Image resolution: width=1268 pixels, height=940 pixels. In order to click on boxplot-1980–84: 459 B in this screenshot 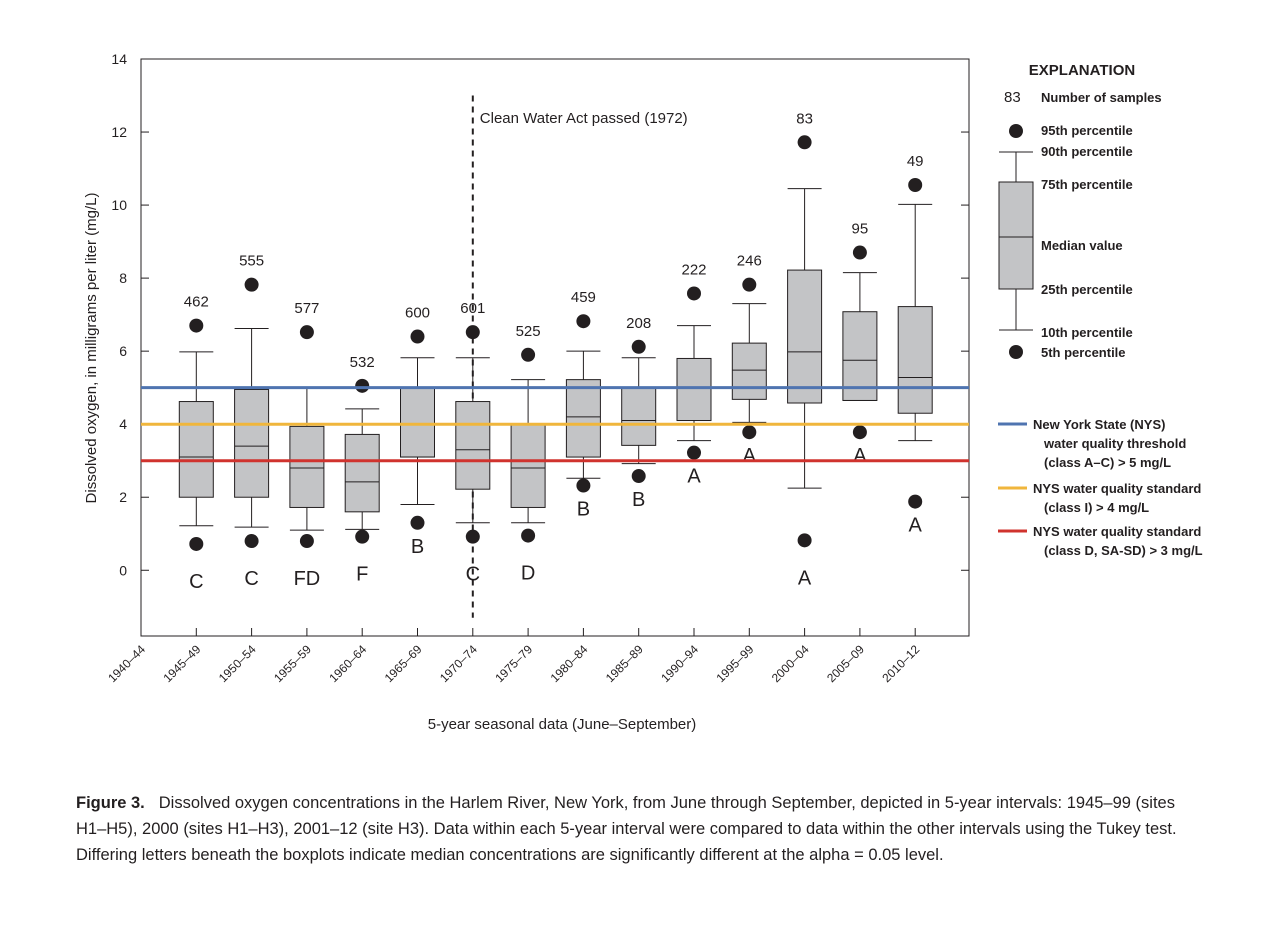, I will do `click(583, 405)`.